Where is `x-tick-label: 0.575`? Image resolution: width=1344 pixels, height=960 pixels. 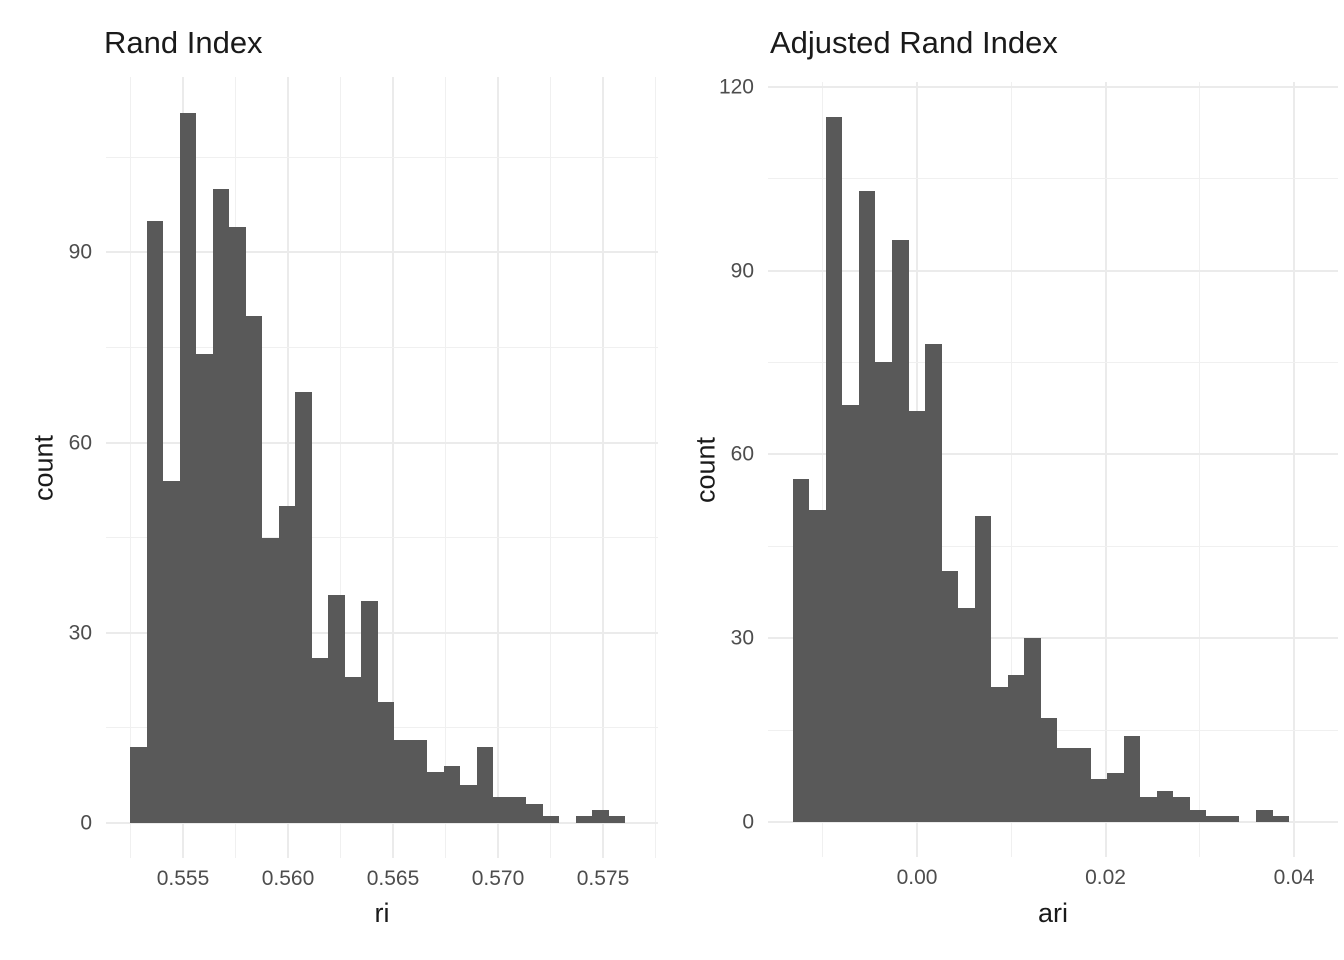 x-tick-label: 0.575 is located at coordinates (603, 878).